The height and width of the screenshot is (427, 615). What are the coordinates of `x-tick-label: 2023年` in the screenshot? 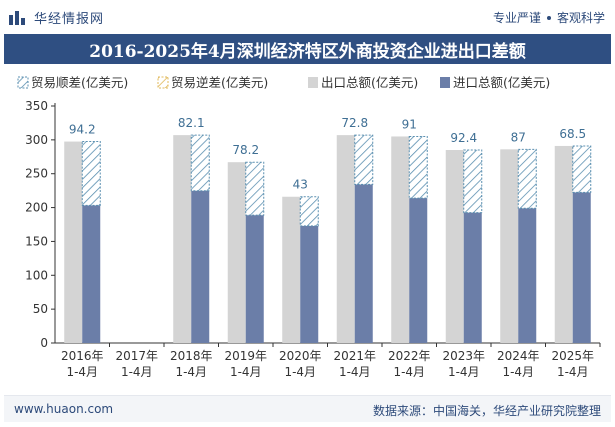 It's located at (463, 356).